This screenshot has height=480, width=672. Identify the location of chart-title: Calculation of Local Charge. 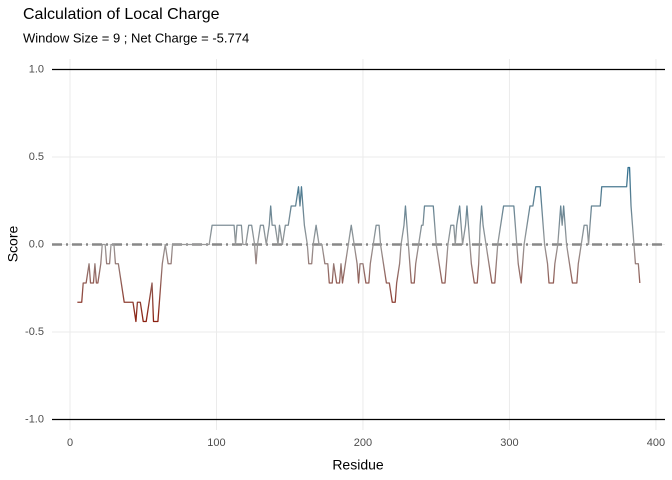
(121, 14).